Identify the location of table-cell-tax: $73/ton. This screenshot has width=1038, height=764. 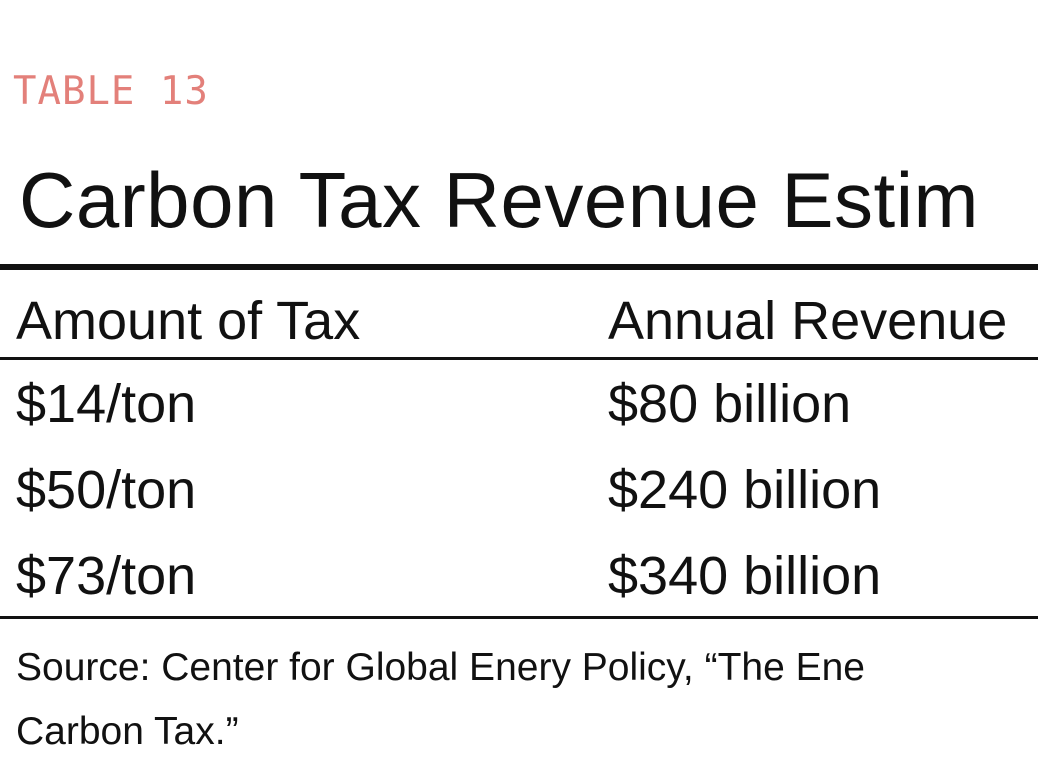
(106, 576).